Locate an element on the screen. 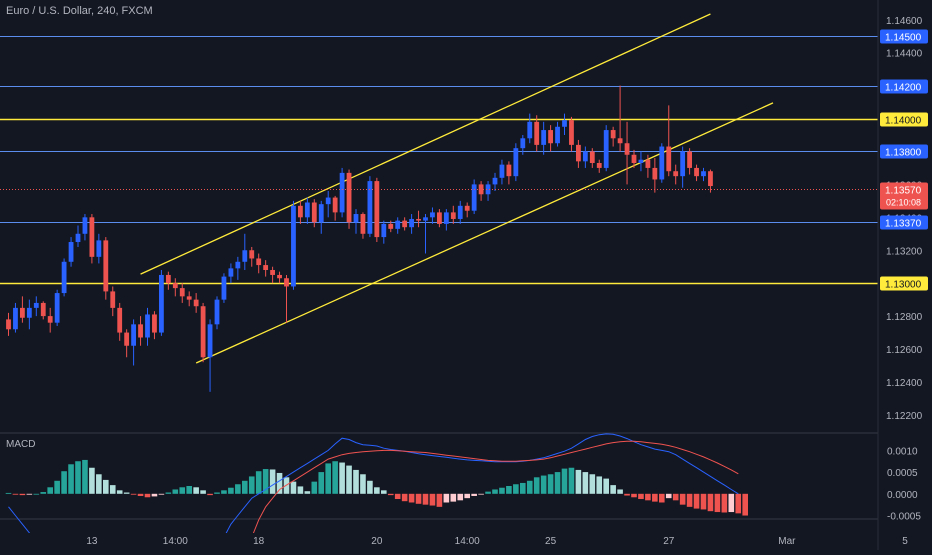 The image size is (932, 555). time-tick-label: Mar is located at coordinates (787, 541).